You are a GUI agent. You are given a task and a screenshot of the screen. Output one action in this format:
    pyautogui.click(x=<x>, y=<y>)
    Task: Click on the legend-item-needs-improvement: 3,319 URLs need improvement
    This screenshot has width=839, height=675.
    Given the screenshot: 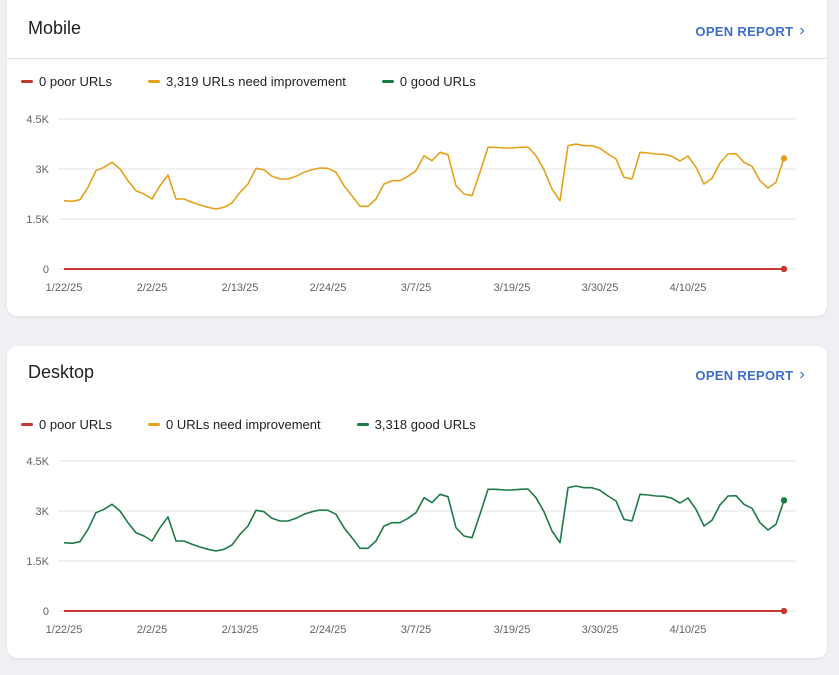 What is the action you would take?
    pyautogui.click(x=246, y=81)
    